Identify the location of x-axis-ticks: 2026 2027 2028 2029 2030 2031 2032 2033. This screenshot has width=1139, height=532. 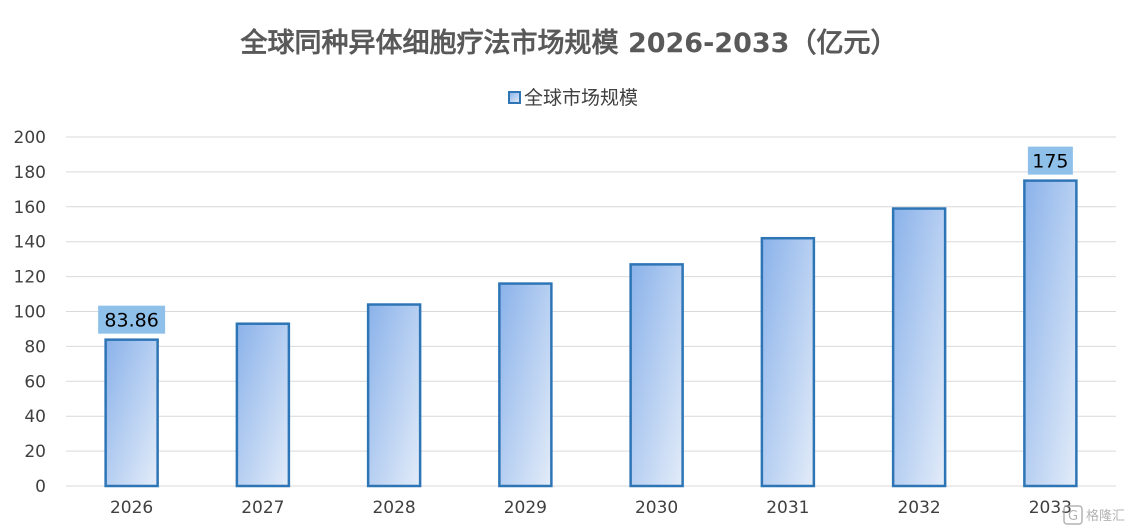
(591, 508).